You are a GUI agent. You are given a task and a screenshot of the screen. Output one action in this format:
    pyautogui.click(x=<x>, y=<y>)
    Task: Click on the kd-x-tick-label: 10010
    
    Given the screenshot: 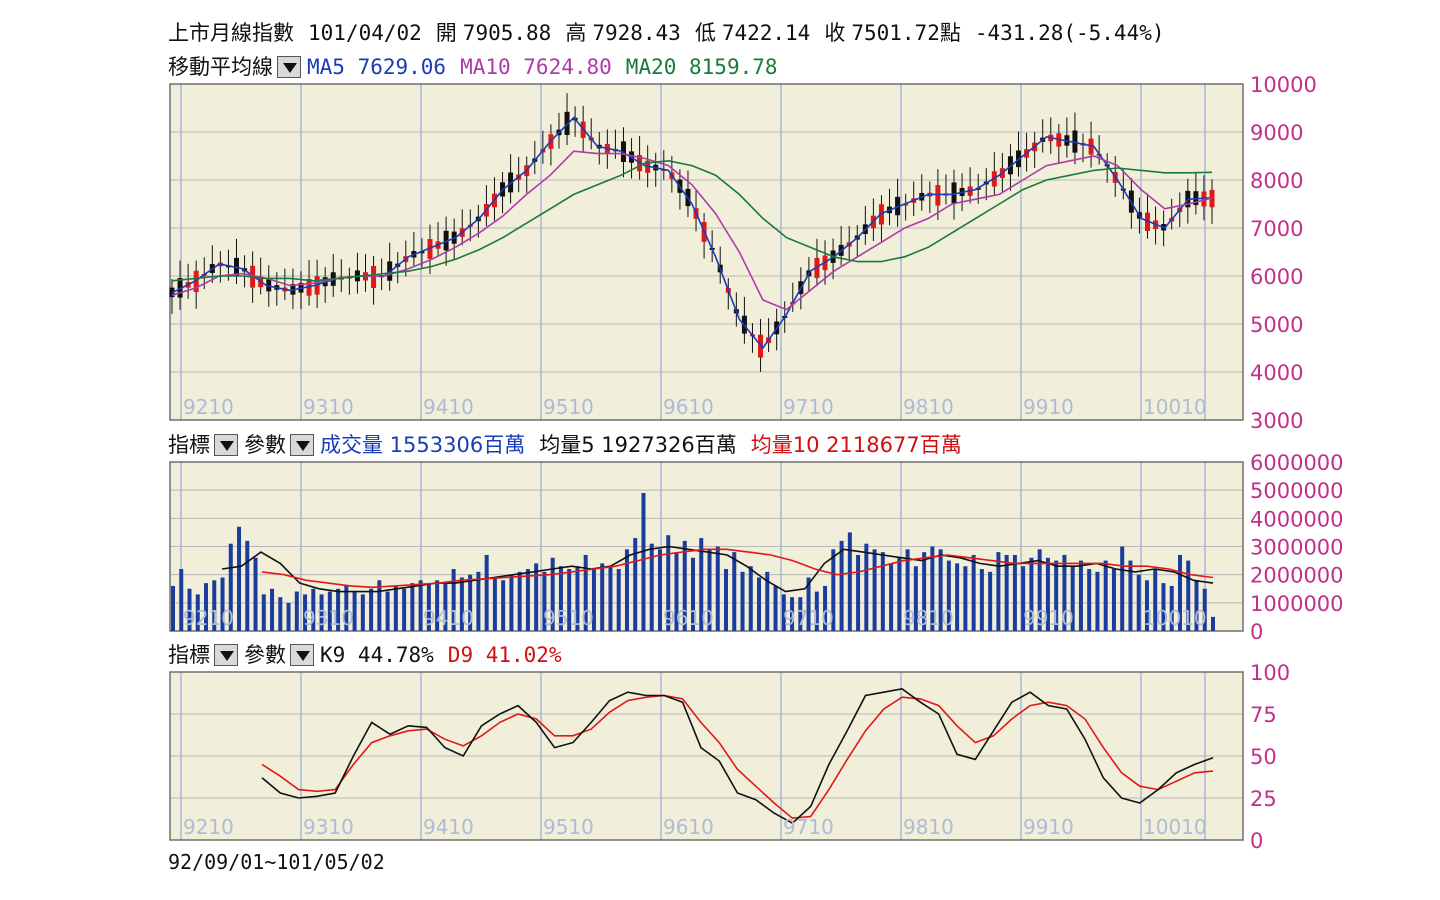 What is the action you would take?
    pyautogui.click(x=1175, y=827)
    